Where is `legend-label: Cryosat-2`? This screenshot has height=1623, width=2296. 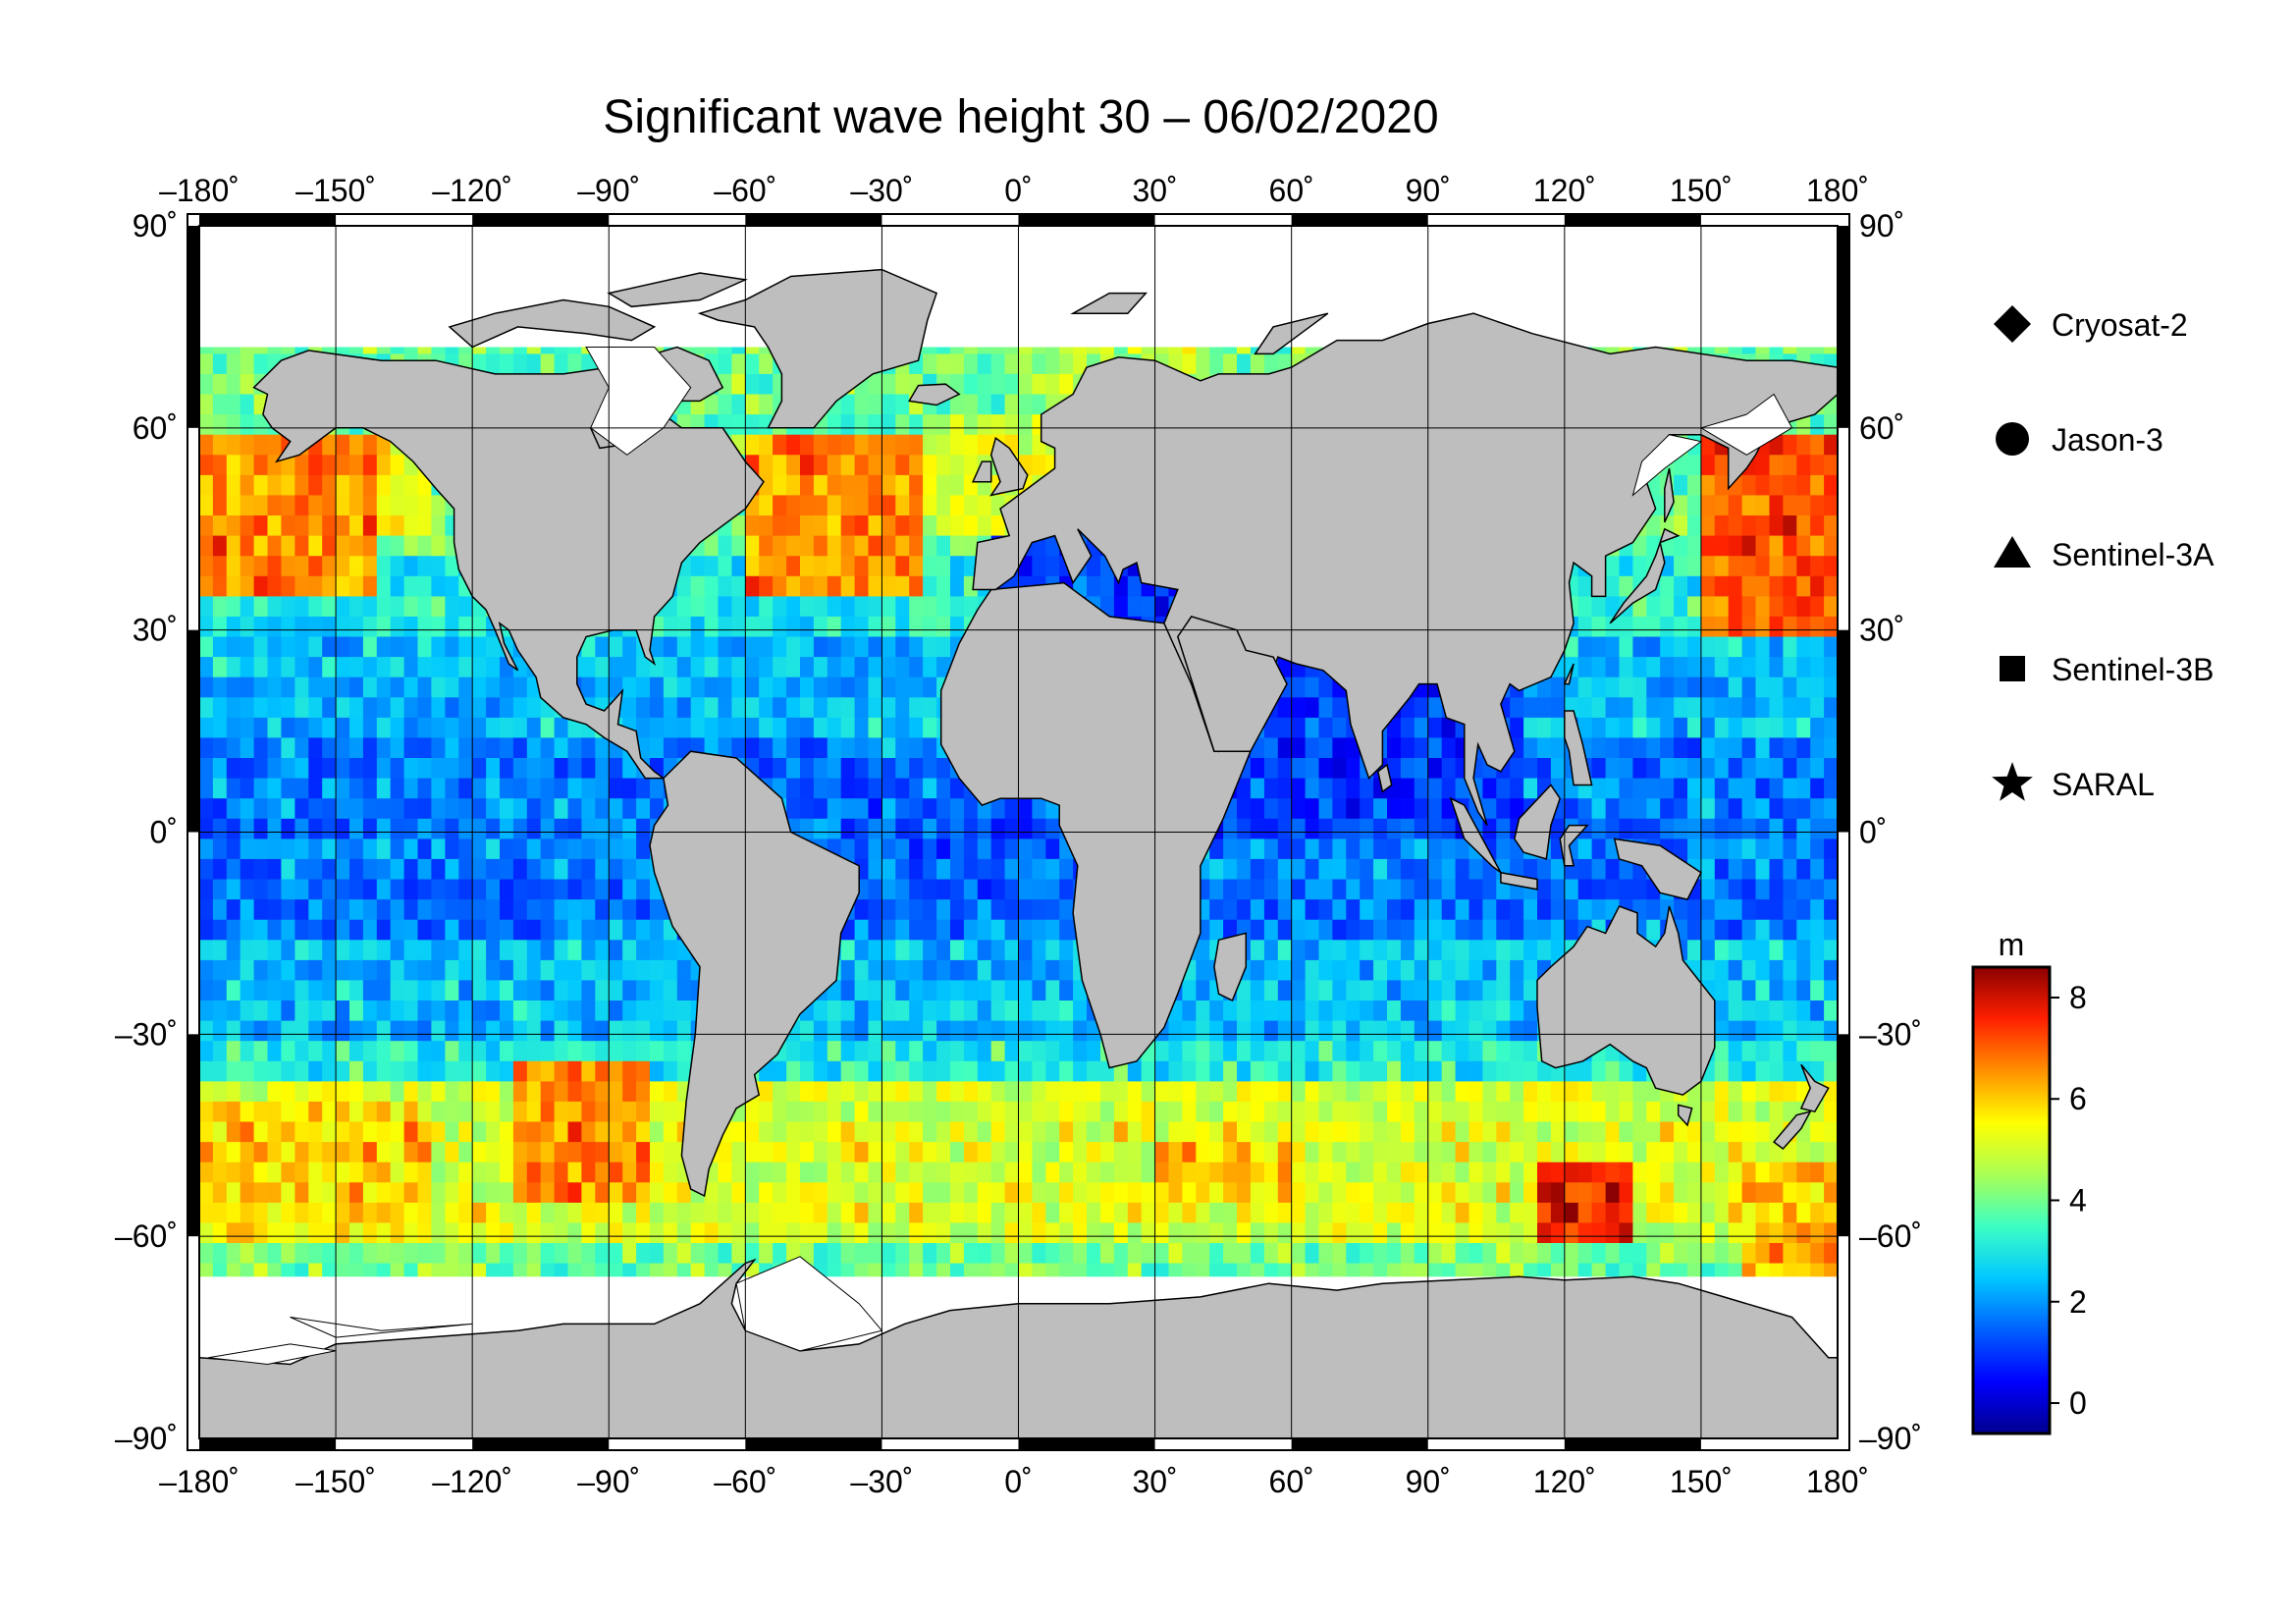
legend-label: Cryosat-2 is located at coordinates (2120, 325).